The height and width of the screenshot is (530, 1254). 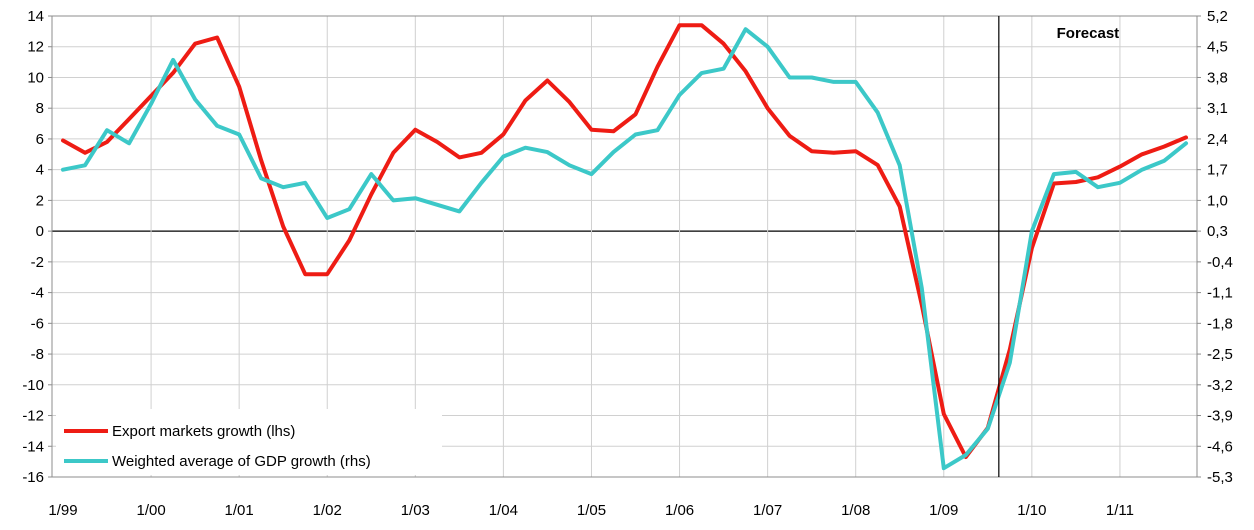 I want to click on left-axis-tick-label: -16, so click(x=33, y=477).